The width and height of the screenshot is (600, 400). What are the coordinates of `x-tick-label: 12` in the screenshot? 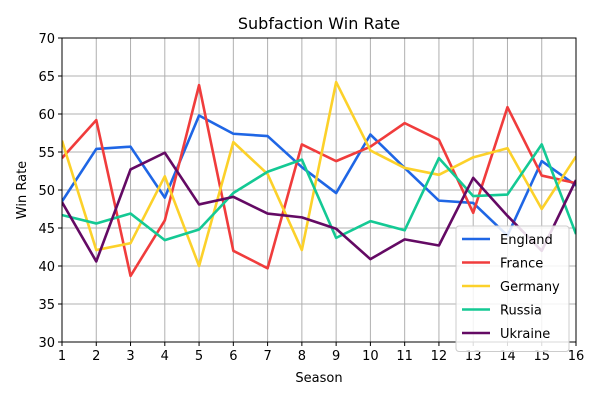 It's located at (439, 356).